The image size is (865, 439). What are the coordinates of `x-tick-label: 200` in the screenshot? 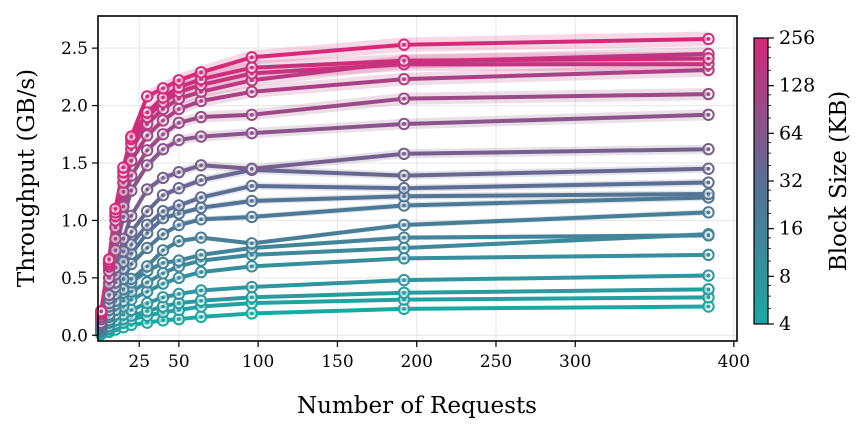 It's located at (416, 362).